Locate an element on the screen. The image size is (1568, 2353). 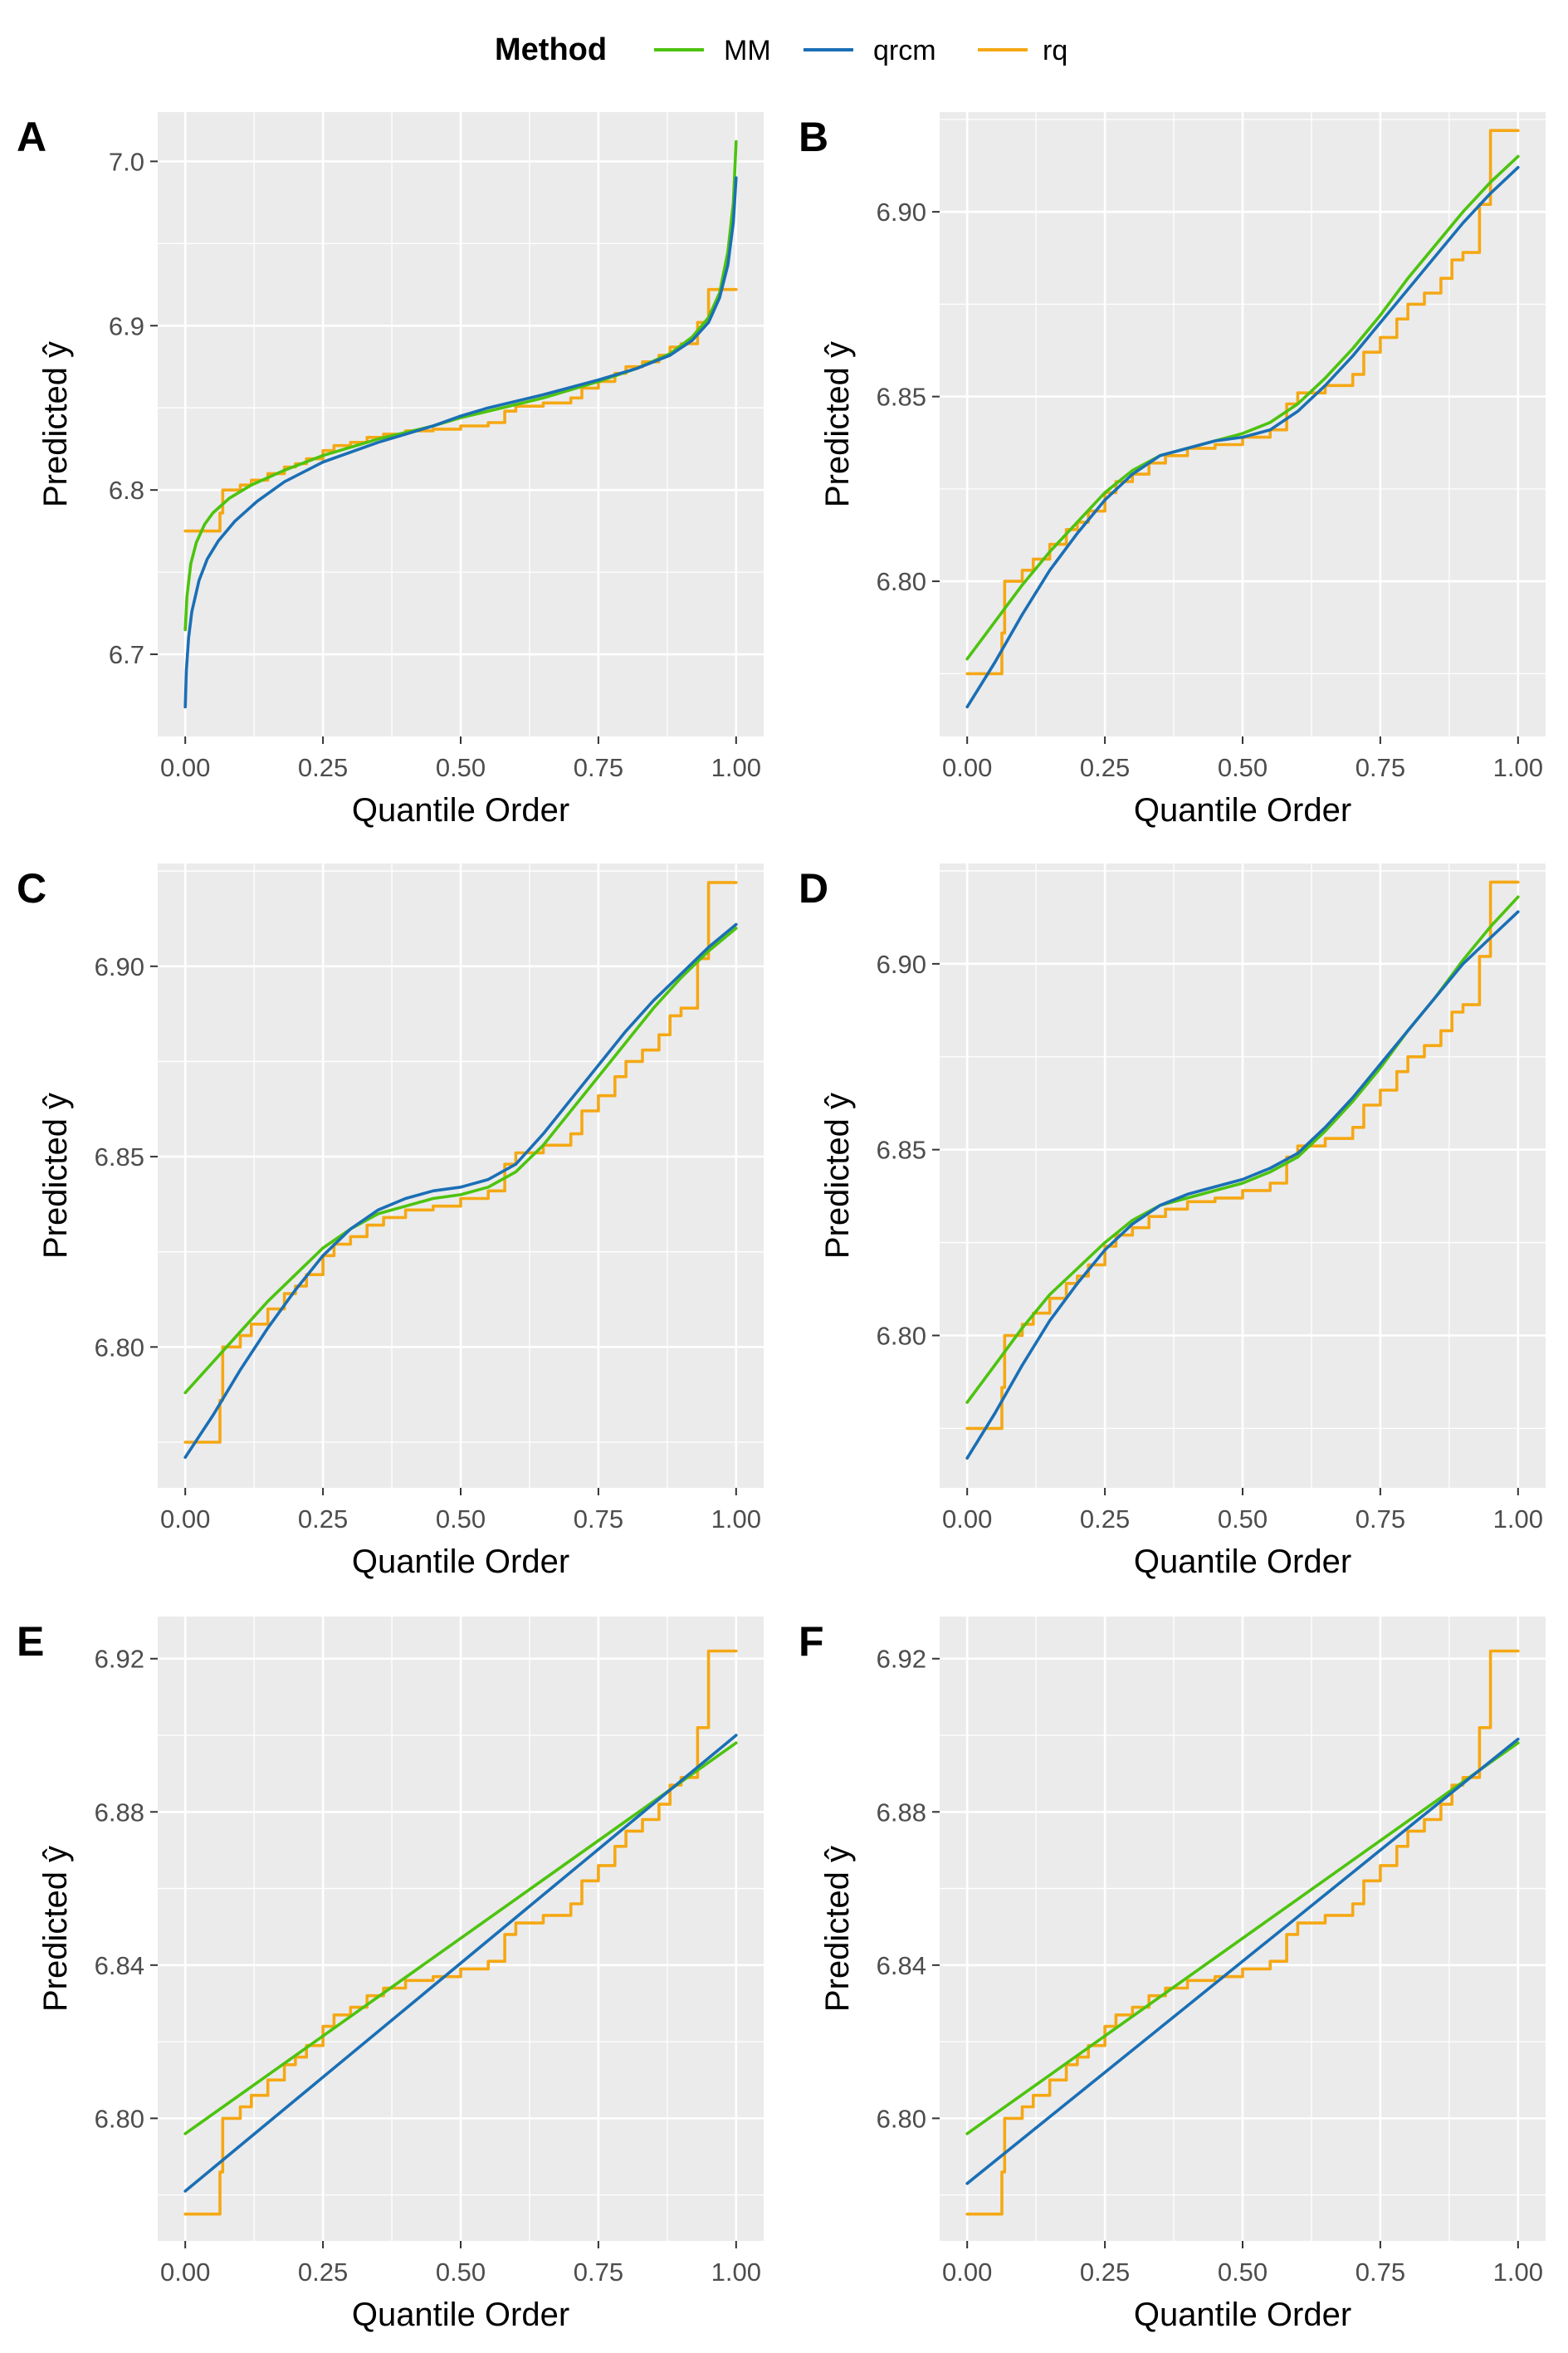
series-line-qrcm-f is located at coordinates (1243, 1961).